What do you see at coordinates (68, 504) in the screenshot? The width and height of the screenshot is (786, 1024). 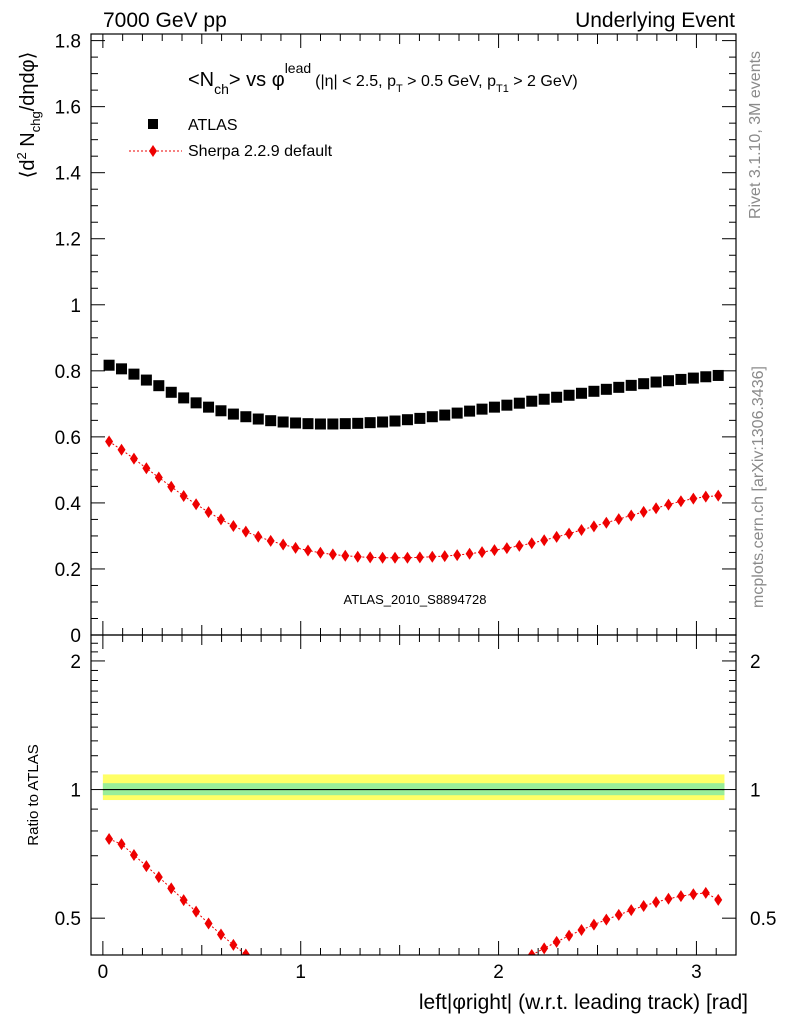 I see `main-ytick-label: 0.4` at bounding box center [68, 504].